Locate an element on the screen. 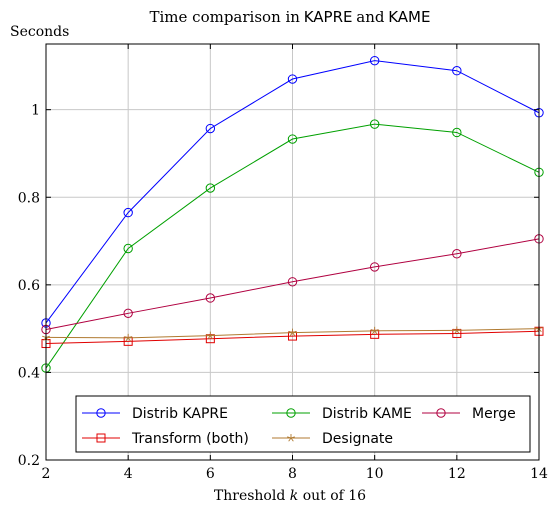  legend-box is located at coordinates (303, 424).